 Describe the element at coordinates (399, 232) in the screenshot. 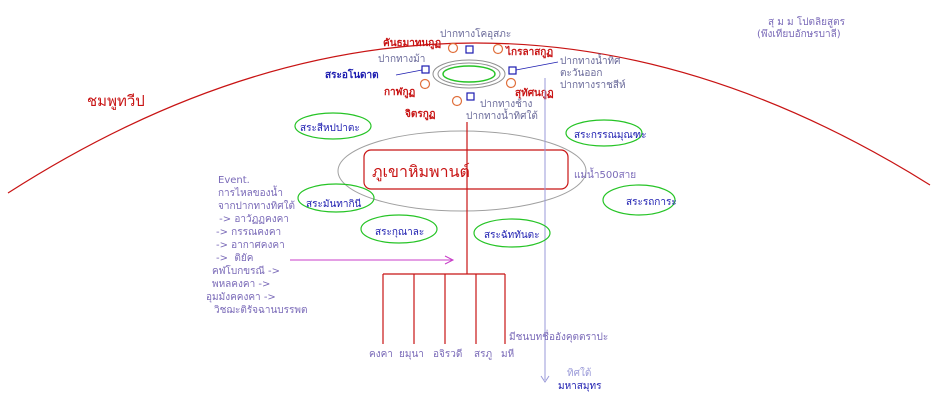

I see `lake-label: สระกุณาละ` at that location.